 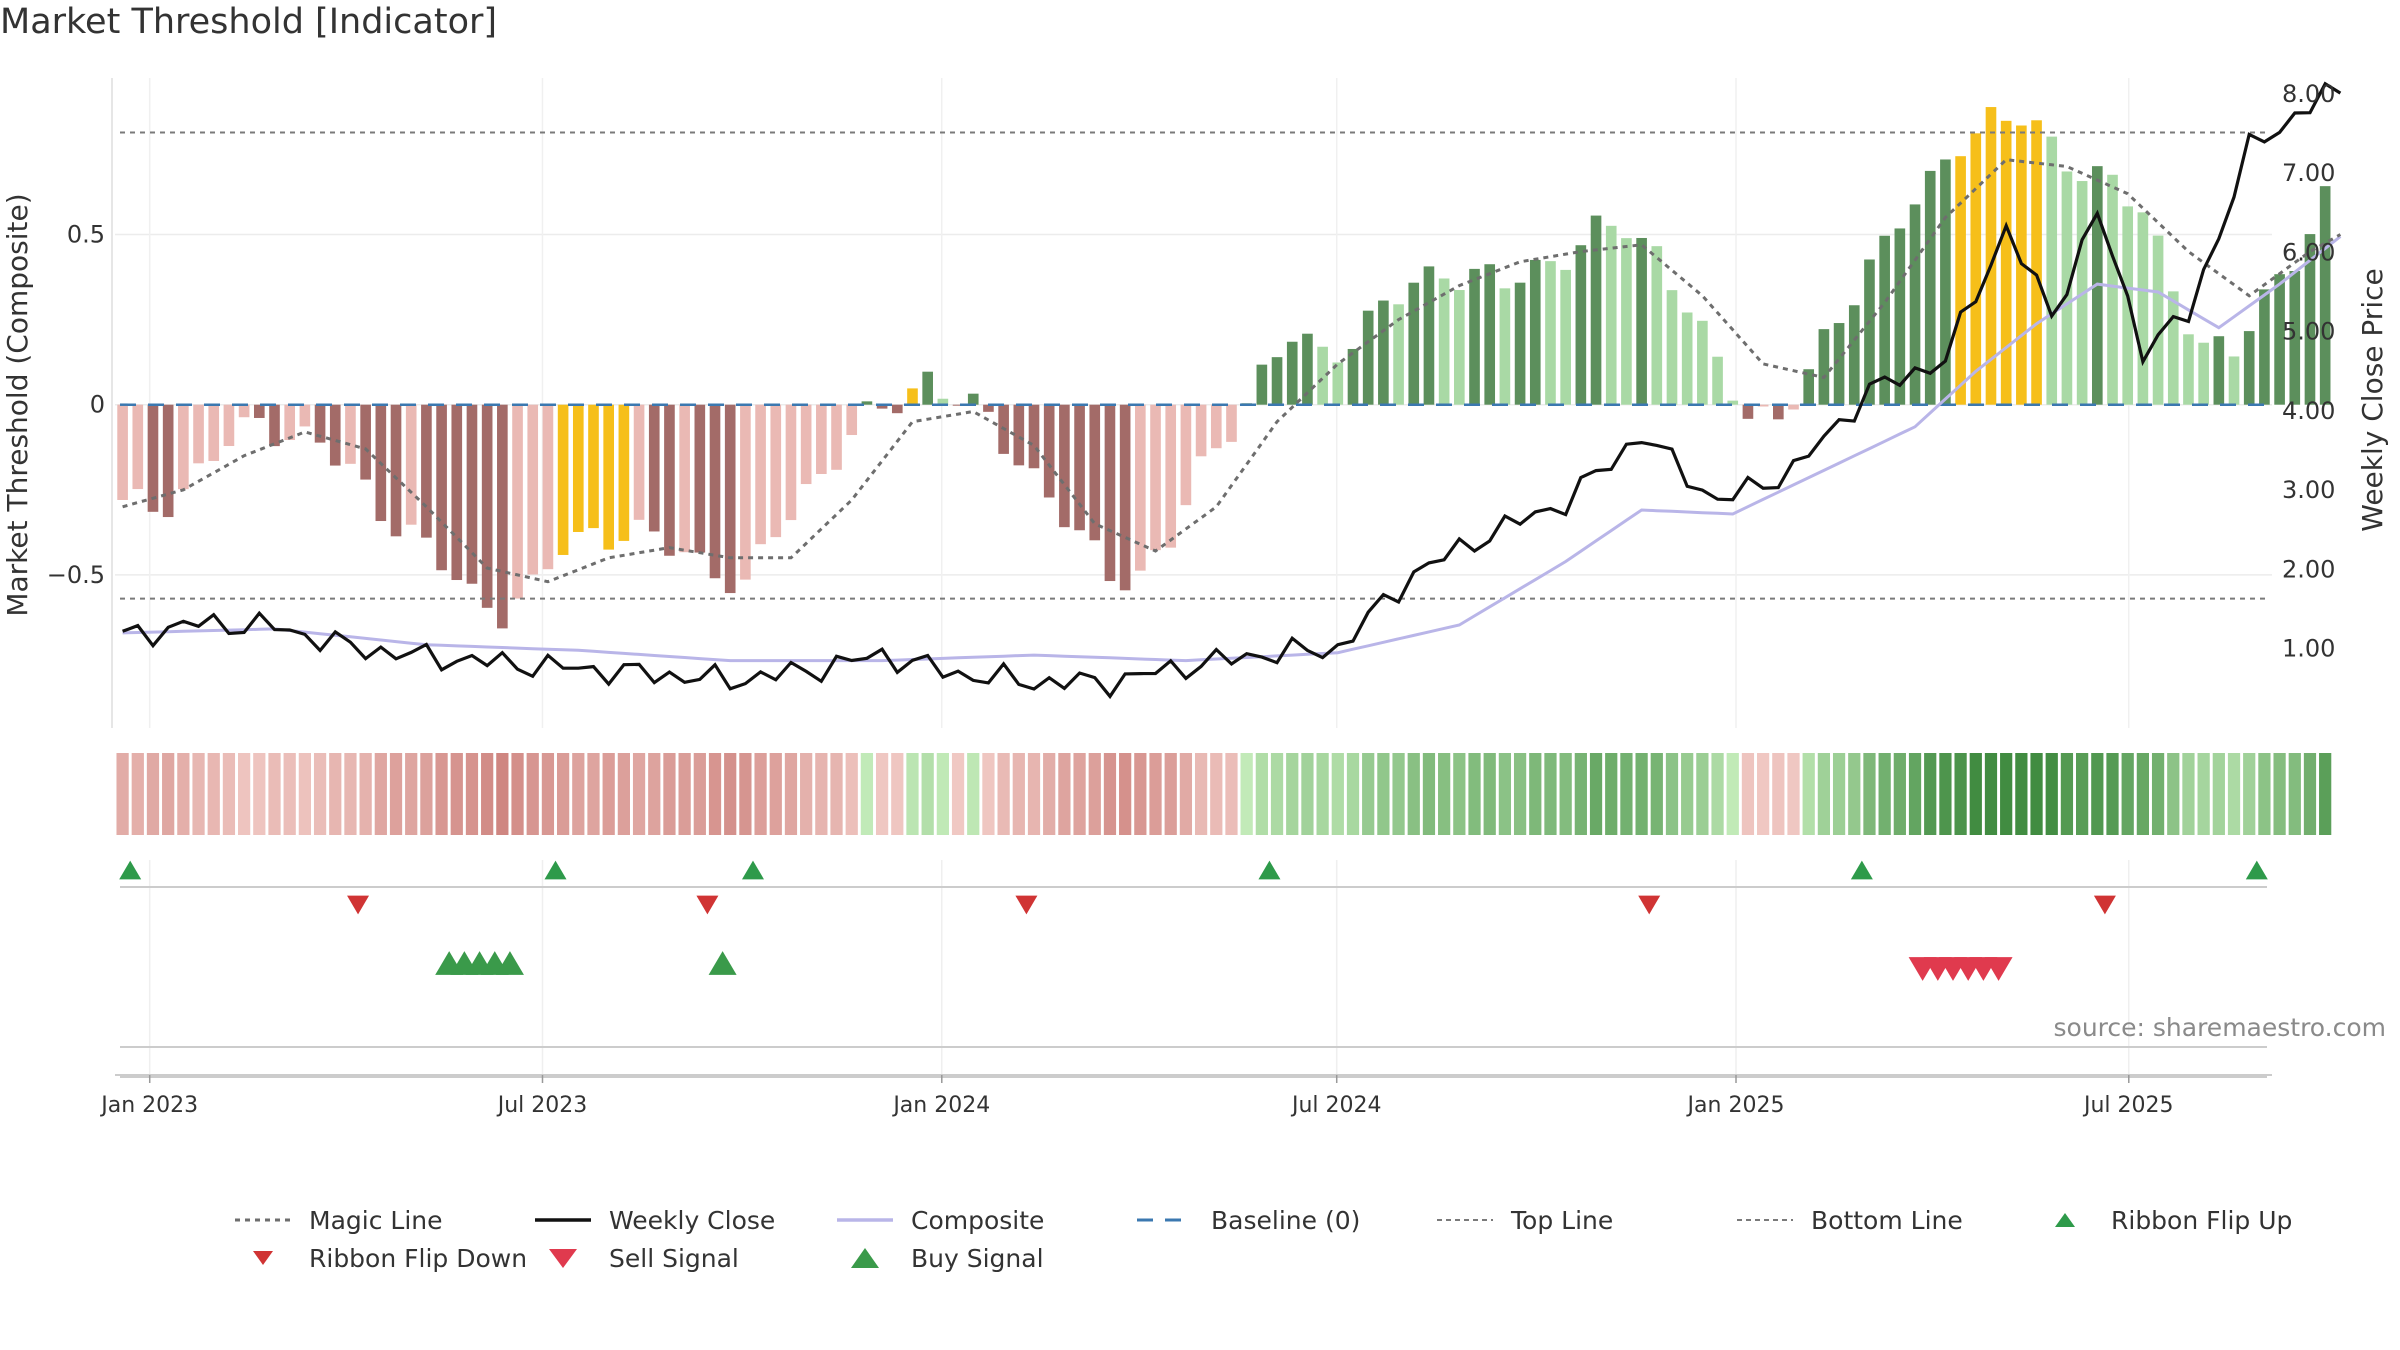 What do you see at coordinates (376, 1220) in the screenshot?
I see `legend-label: Magic Line` at bounding box center [376, 1220].